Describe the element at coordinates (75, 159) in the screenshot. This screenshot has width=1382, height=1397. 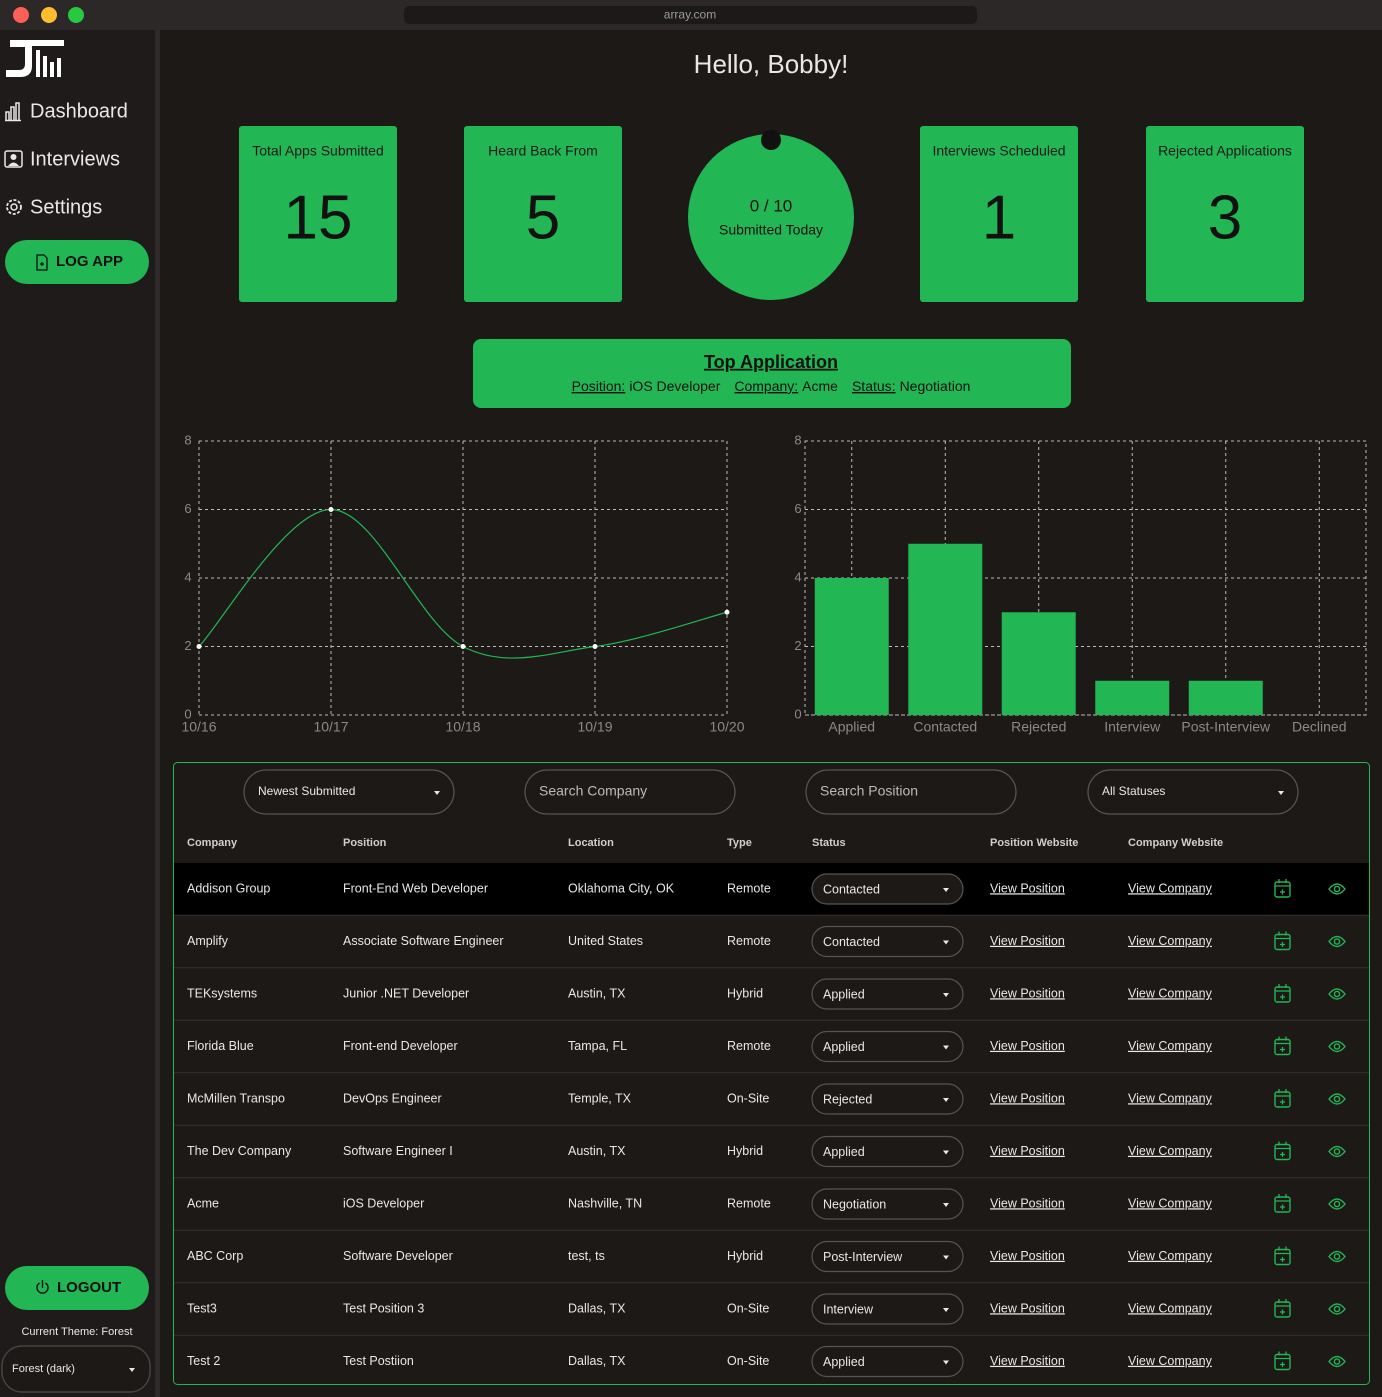
I see `nav-label: Interviews` at that location.